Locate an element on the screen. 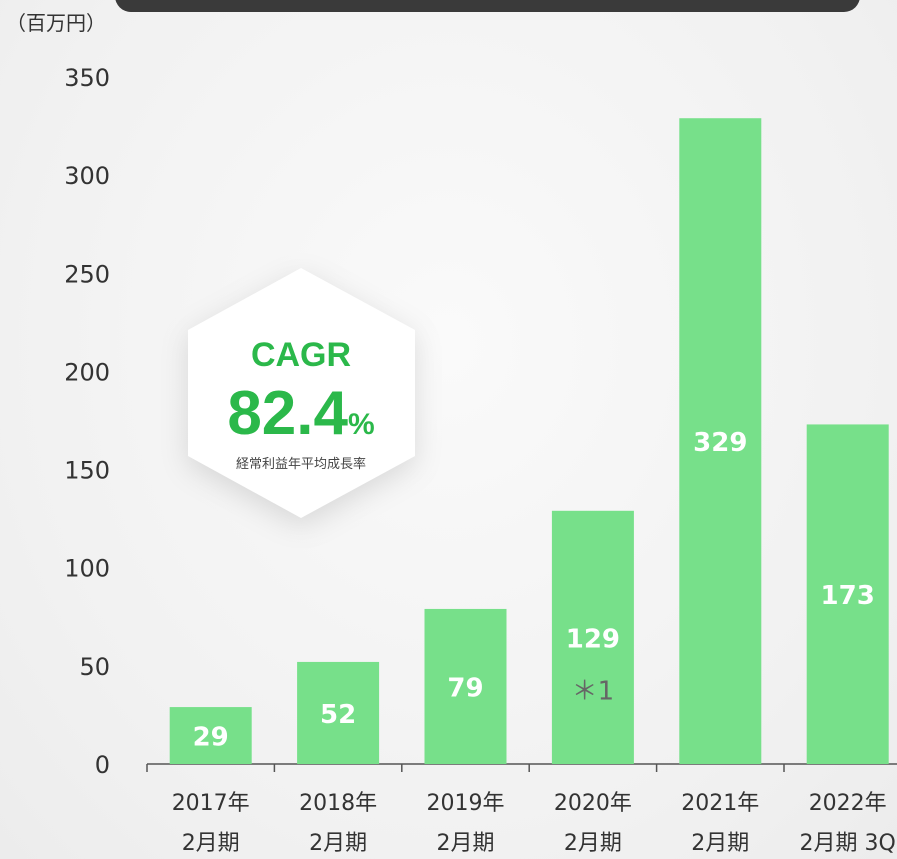 This screenshot has width=897, height=859. y-tick-label: 350 is located at coordinates (87, 78).